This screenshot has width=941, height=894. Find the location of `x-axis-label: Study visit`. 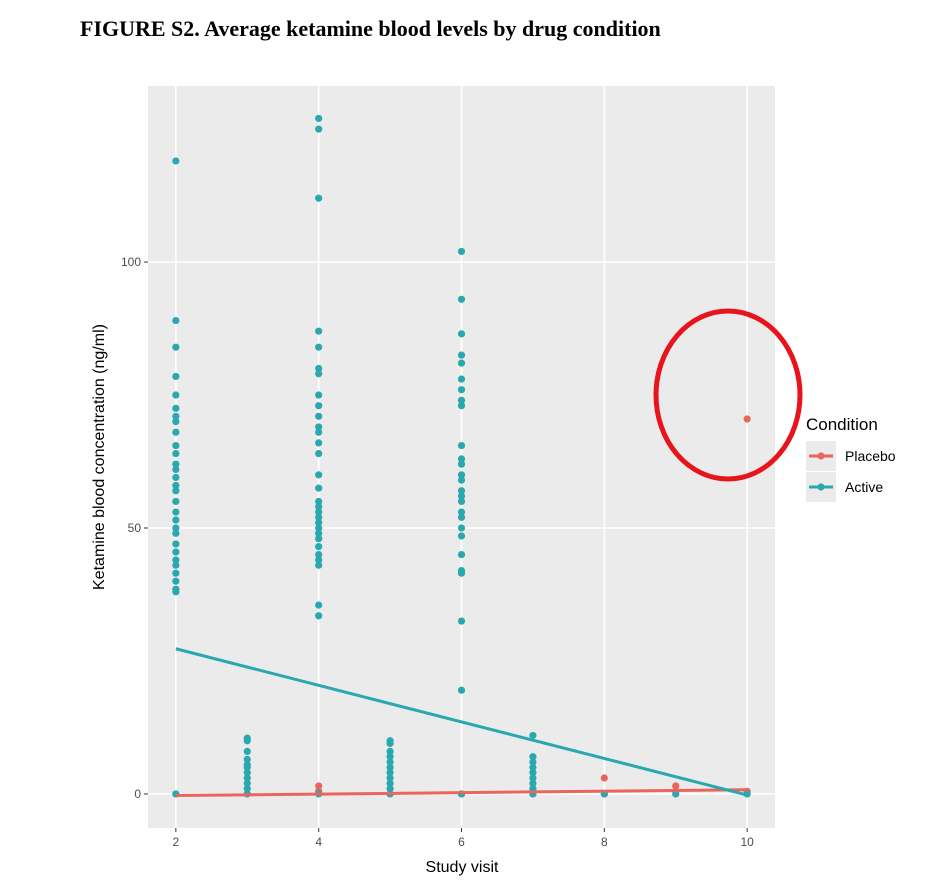

x-axis-label: Study visit is located at coordinates (462, 867).